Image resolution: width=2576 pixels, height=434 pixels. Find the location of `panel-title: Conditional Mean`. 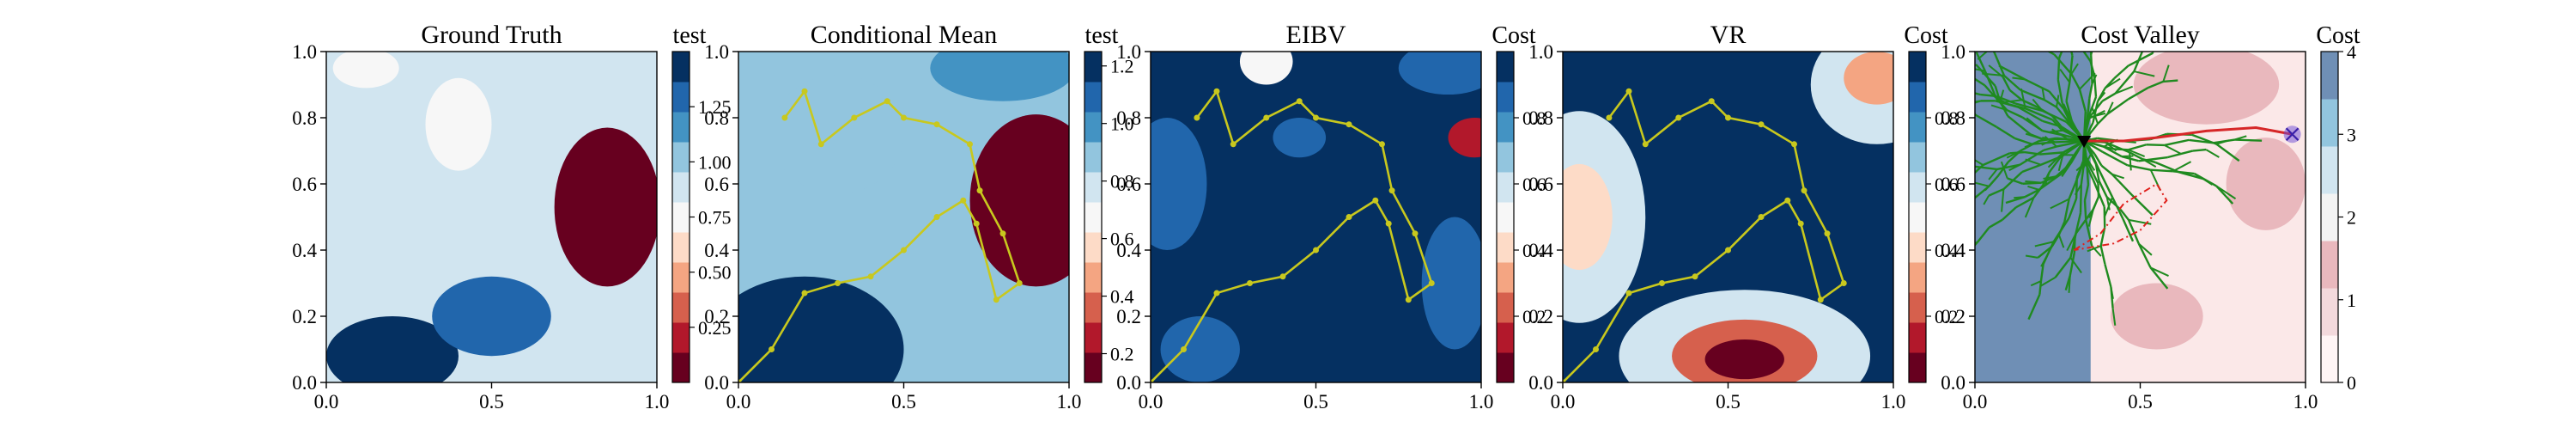

panel-title: Conditional Mean is located at coordinates (904, 35).